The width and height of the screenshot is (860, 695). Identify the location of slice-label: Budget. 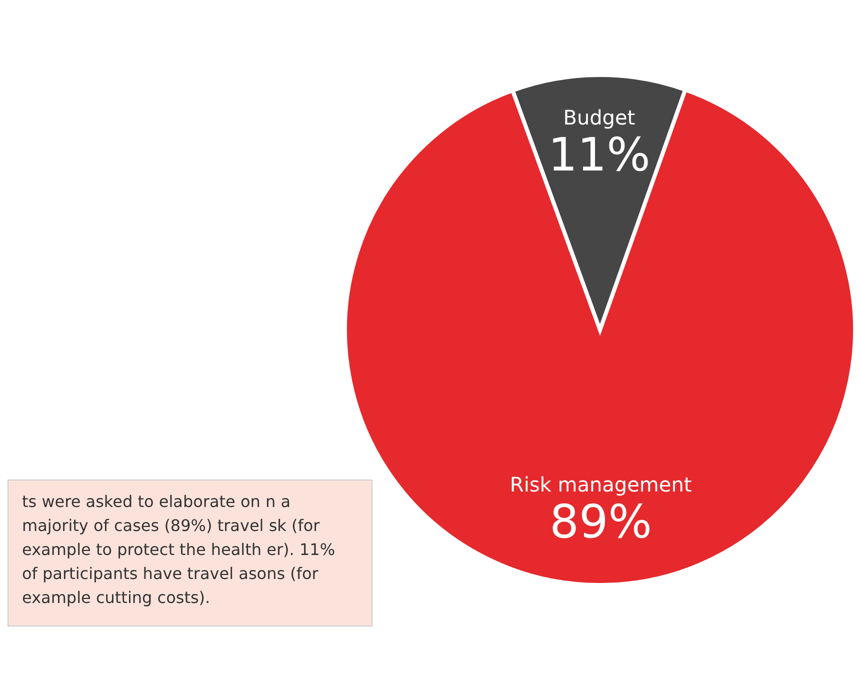
(599, 117).